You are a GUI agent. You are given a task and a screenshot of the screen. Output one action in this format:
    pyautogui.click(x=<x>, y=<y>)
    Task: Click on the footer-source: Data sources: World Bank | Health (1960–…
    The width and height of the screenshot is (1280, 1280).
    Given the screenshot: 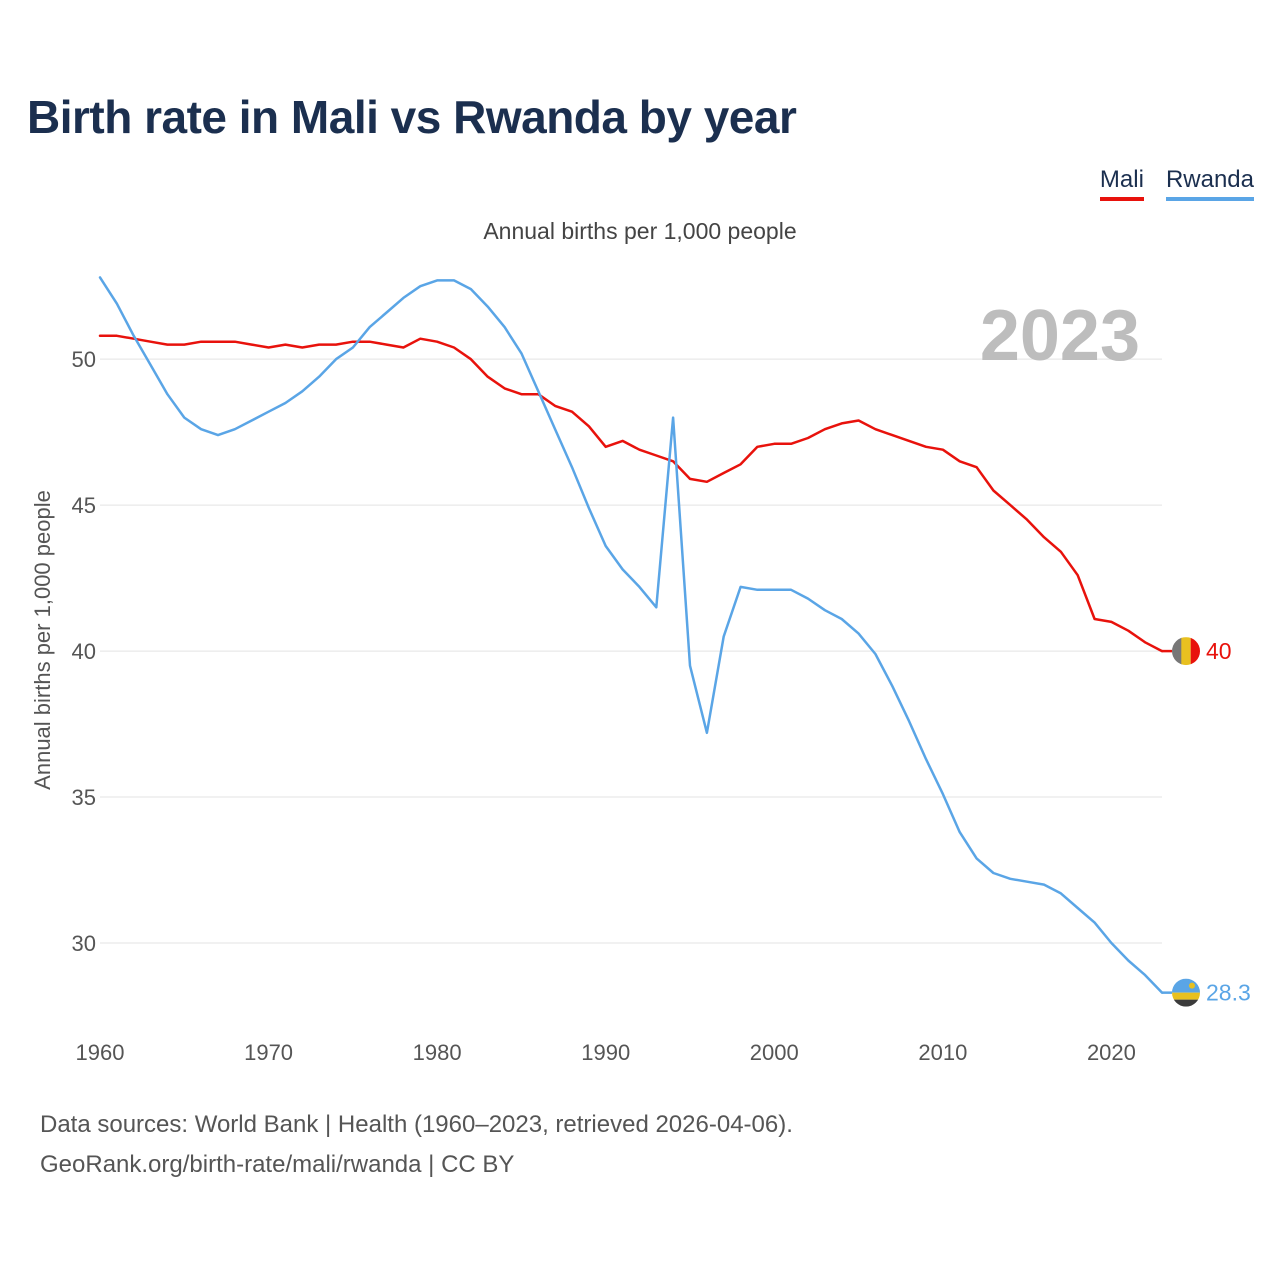 What is the action you would take?
    pyautogui.click(x=416, y=1124)
    